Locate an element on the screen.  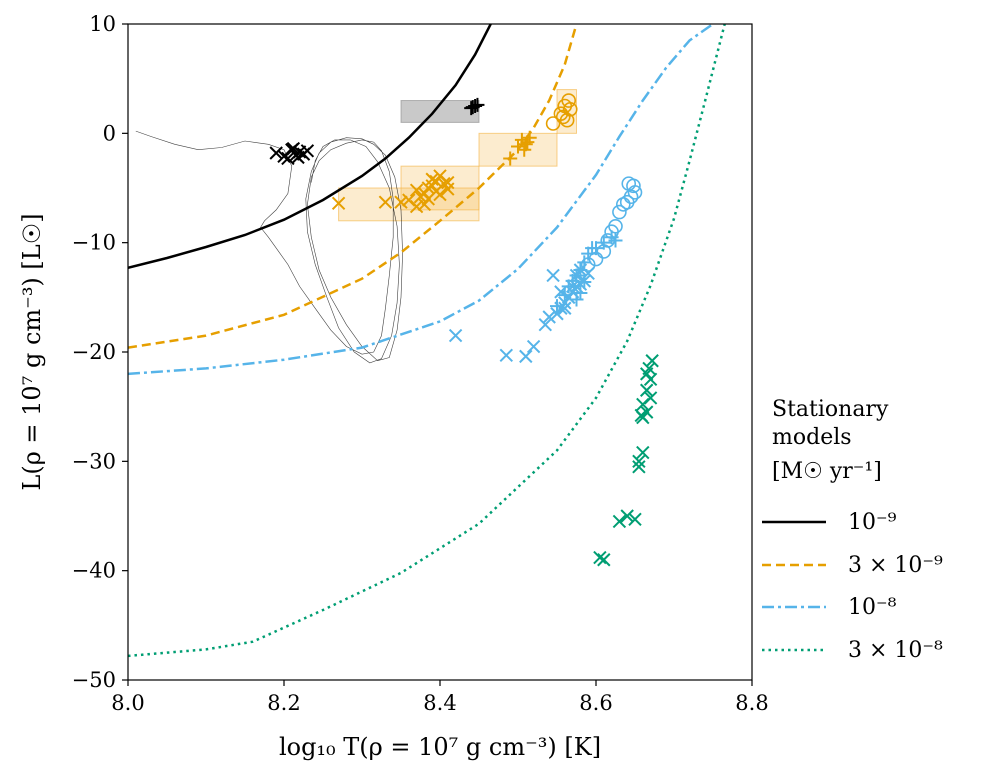
x-tick-label-0: 8.0 is located at coordinates (127, 703).